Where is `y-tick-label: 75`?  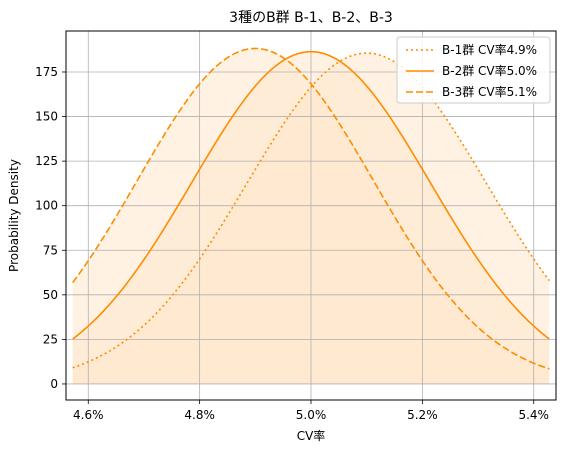
y-tick-label: 75 is located at coordinates (50, 250).